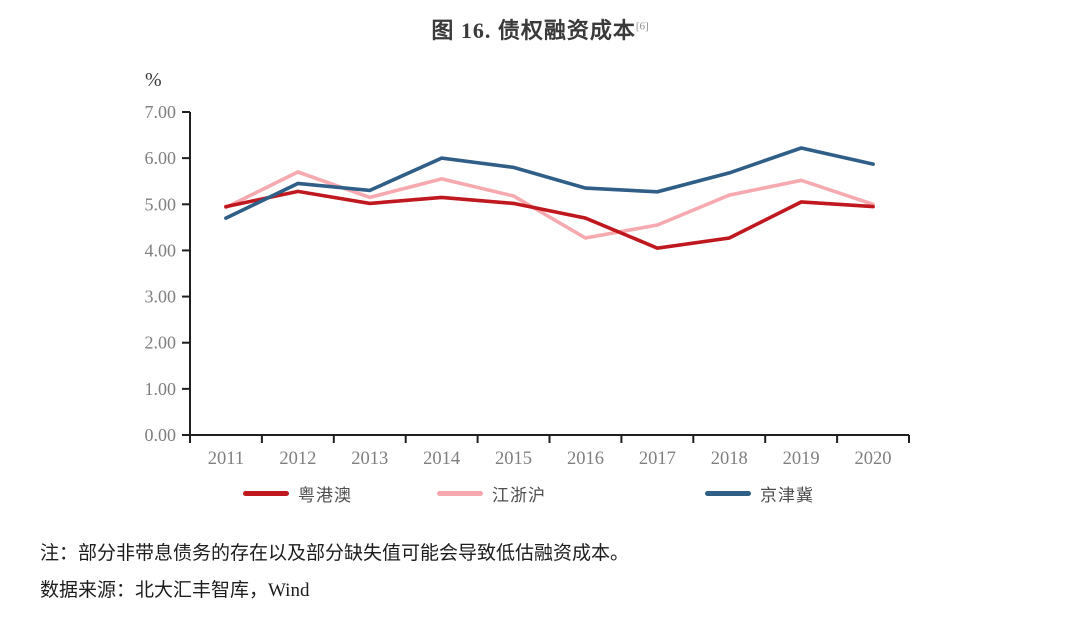 The height and width of the screenshot is (622, 1080). Describe the element at coordinates (873, 459) in the screenshot. I see `x-year-label-2020: 2020` at that location.